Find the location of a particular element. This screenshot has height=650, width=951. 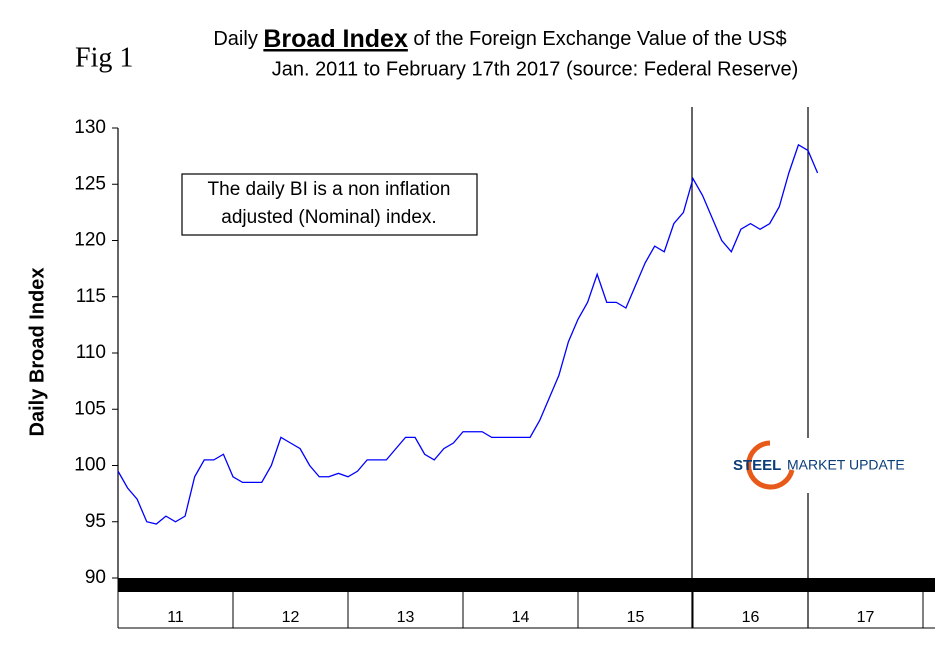

annotation: The daily BI is a non inflation is located at coordinates (329, 189).